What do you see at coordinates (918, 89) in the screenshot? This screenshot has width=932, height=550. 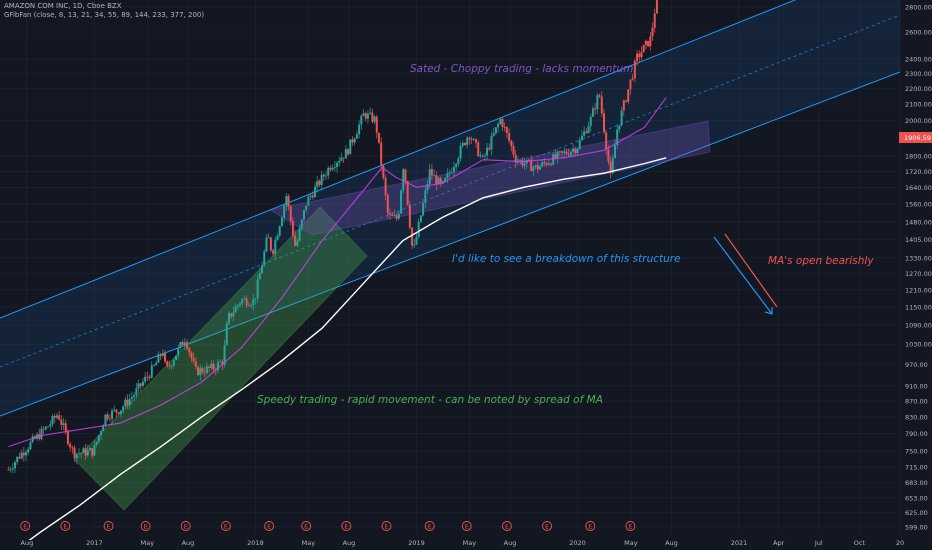 I see `y-tick-label: 2200.00` at bounding box center [918, 89].